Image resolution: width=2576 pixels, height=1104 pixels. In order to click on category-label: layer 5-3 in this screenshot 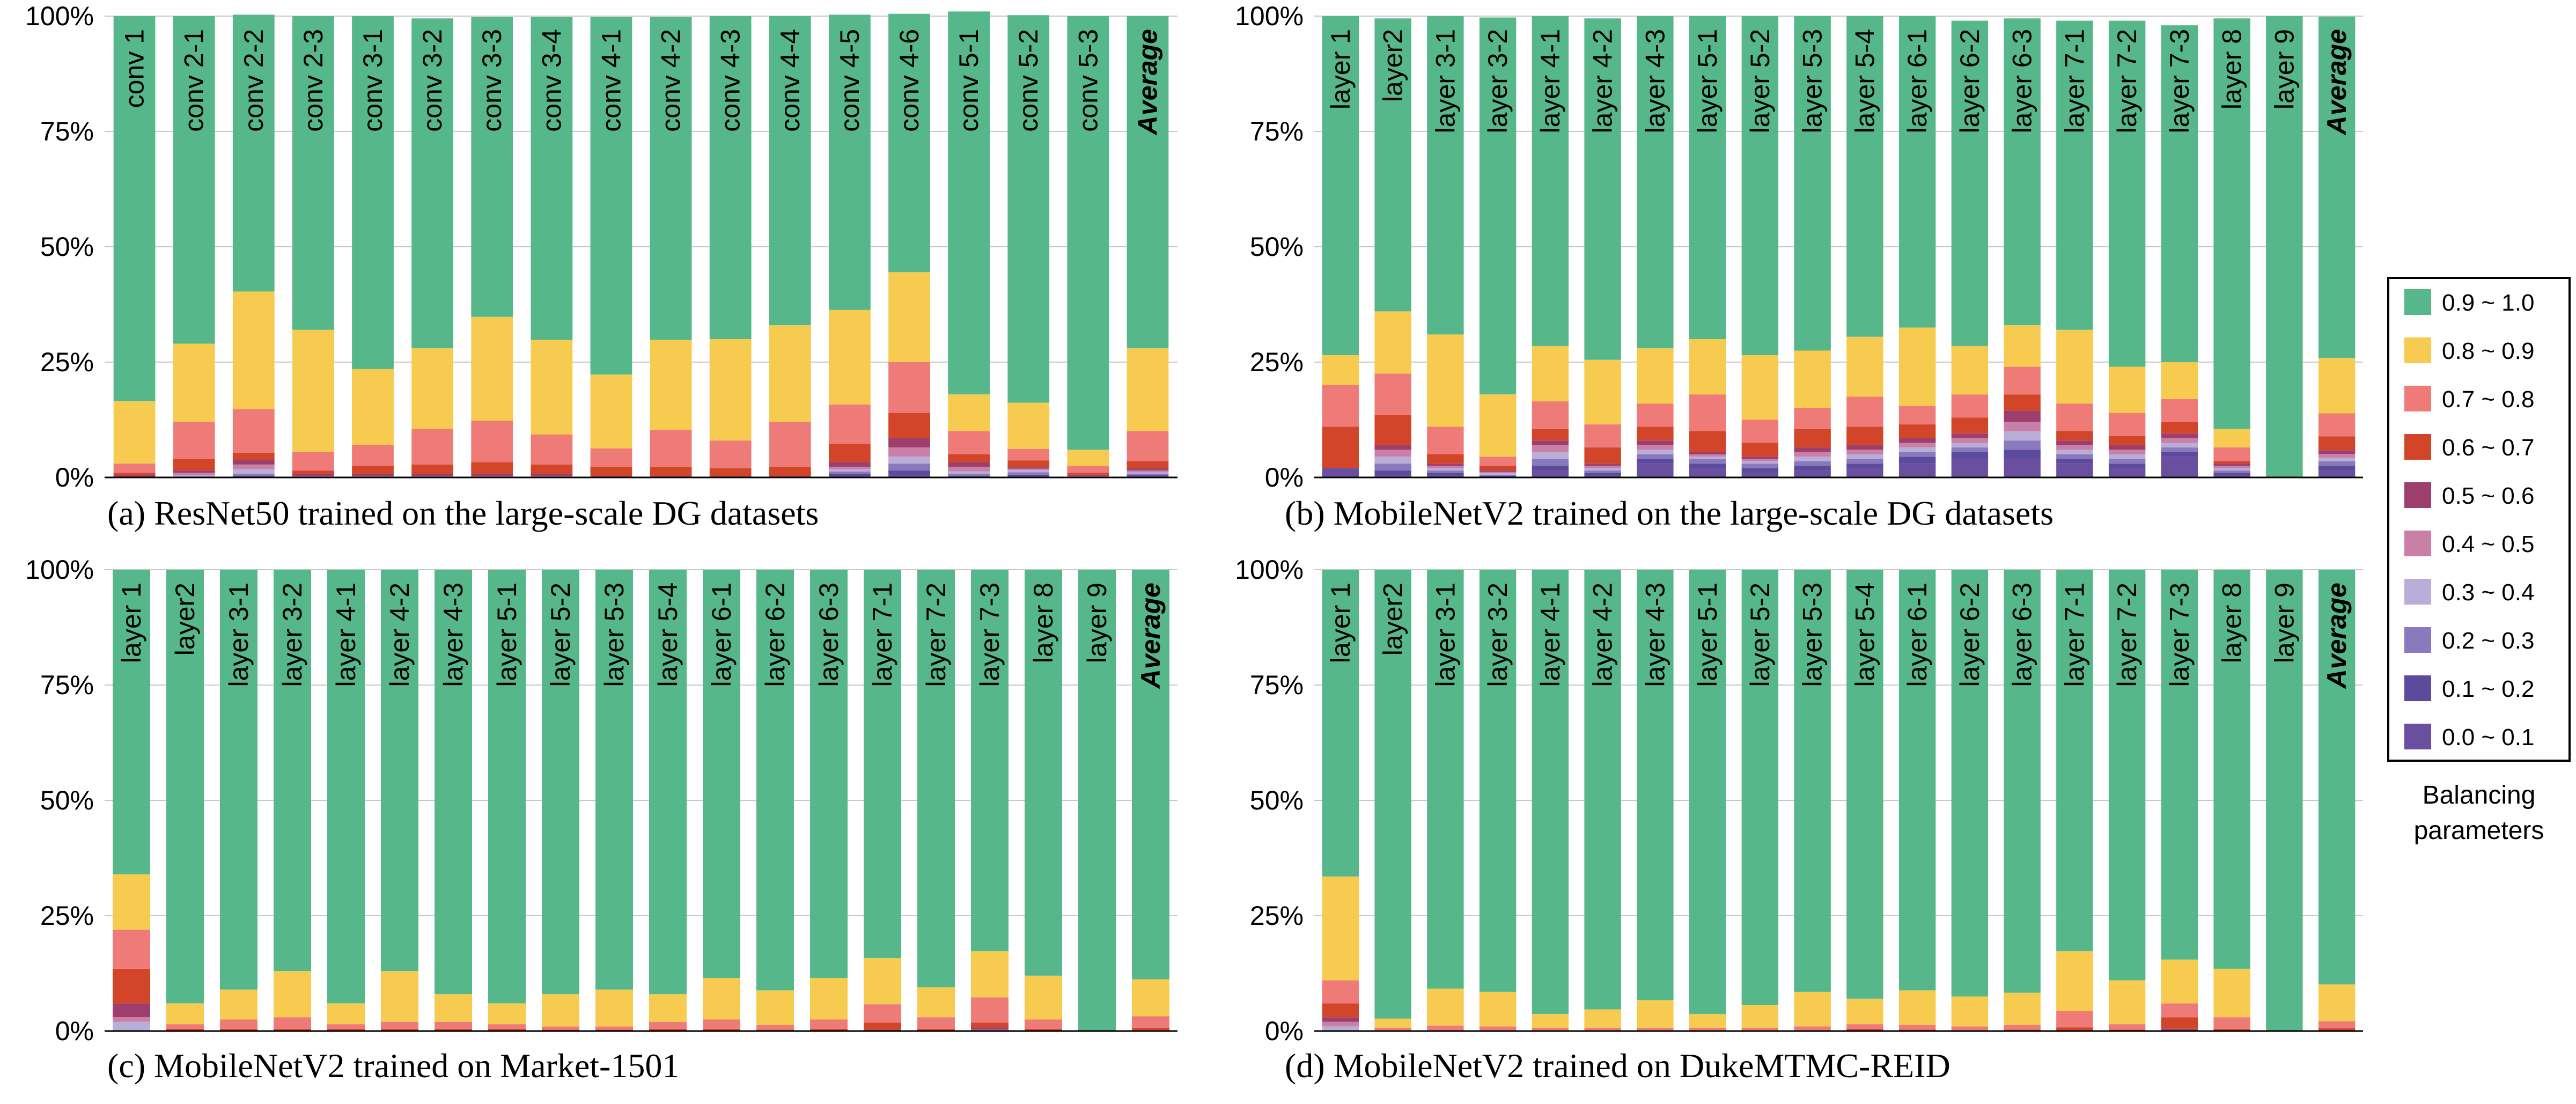, I will do `click(1813, 635)`.